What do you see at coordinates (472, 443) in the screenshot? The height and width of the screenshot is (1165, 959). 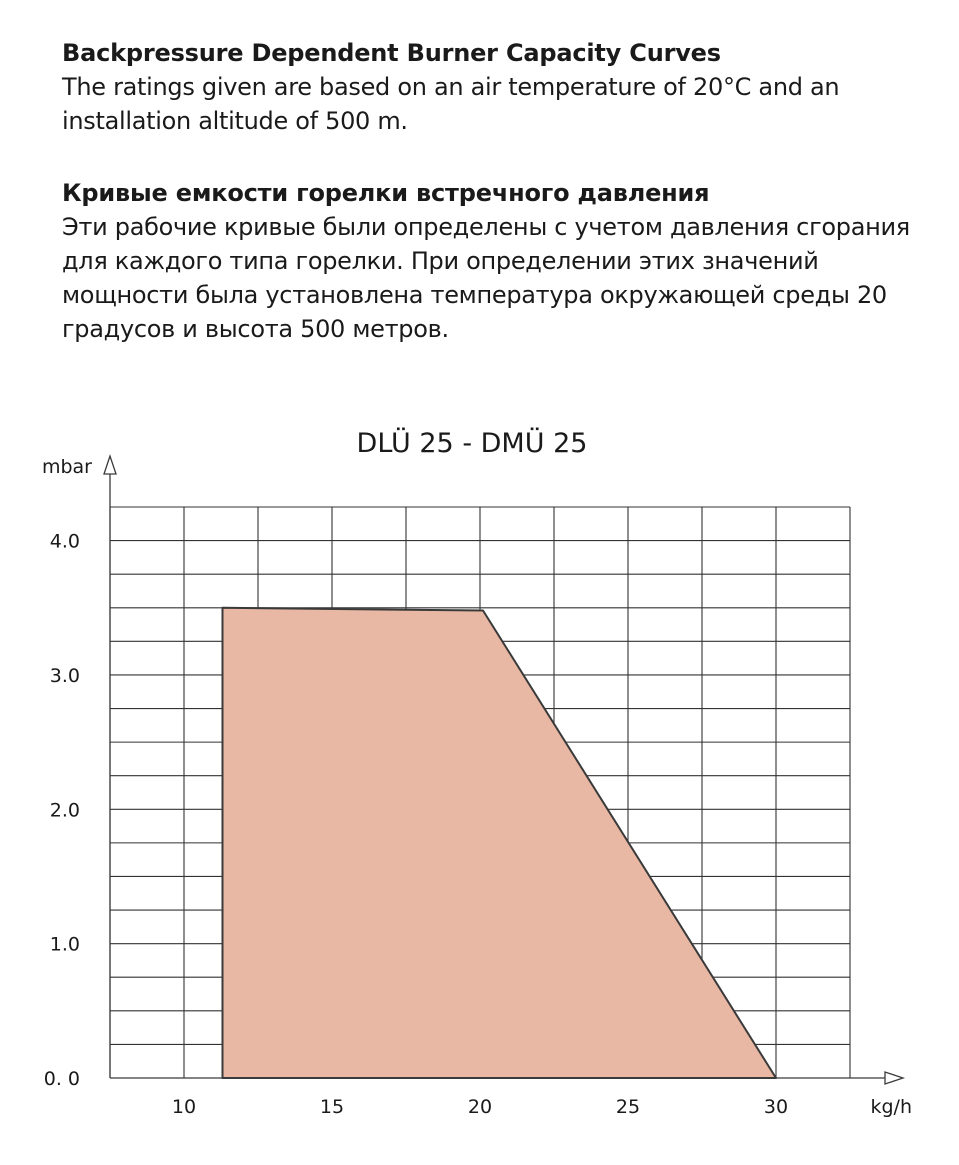 I see `chart-title: DLÜ 25 - DMÜ 25` at bounding box center [472, 443].